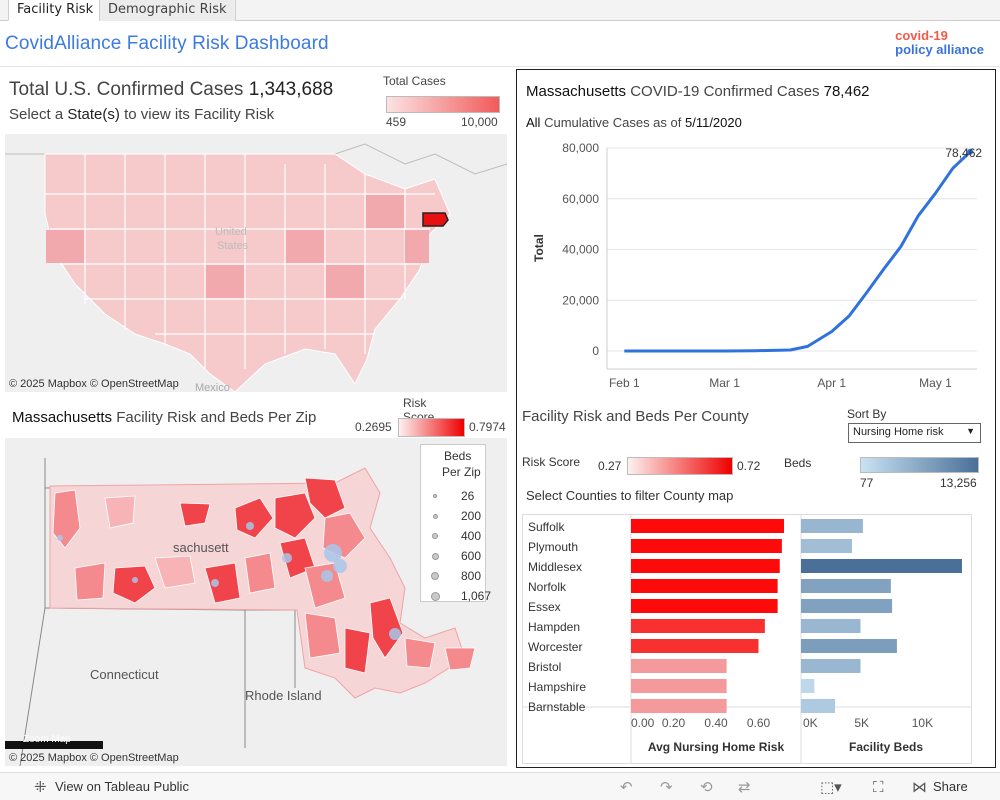  Describe the element at coordinates (867, 483) in the screenshot. I see `county-beds-min: 77` at that location.